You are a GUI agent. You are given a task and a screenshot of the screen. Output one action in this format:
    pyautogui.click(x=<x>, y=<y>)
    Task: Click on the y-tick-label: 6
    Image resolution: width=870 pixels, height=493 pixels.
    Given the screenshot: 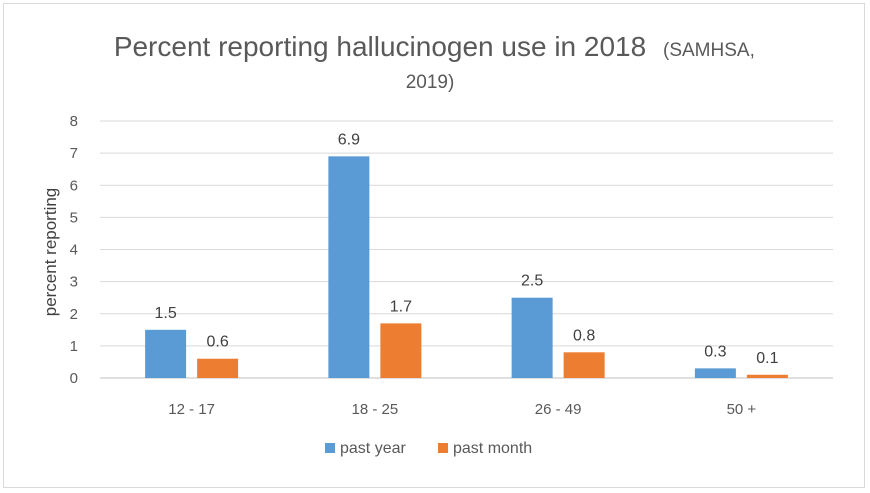 What is the action you would take?
    pyautogui.click(x=74, y=185)
    